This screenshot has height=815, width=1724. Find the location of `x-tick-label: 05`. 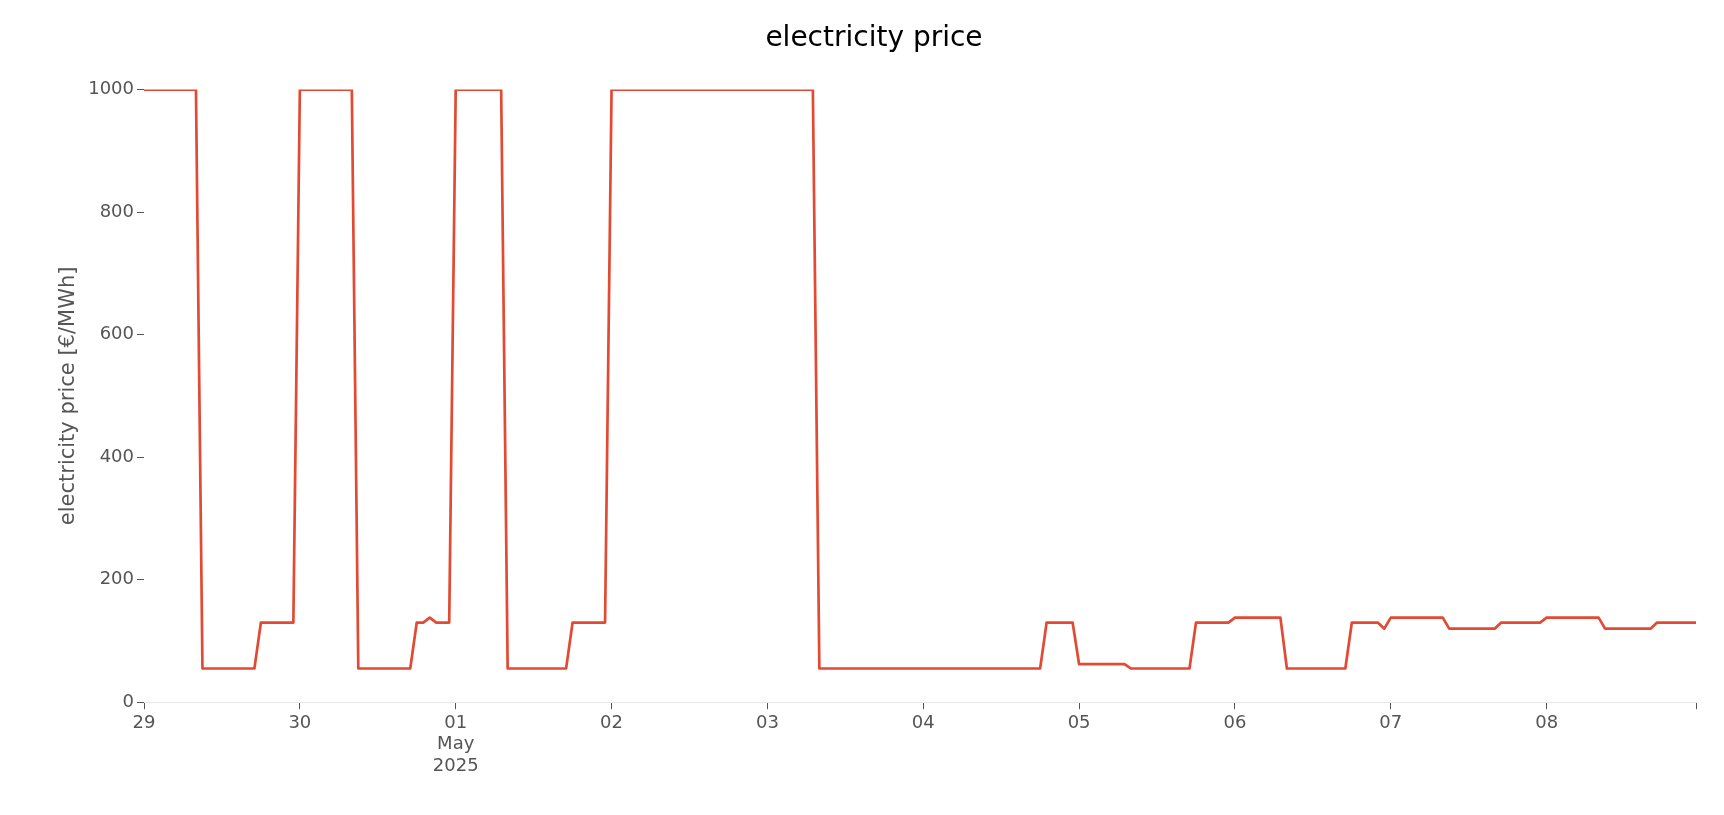

x-tick-label: 05 is located at coordinates (1079, 721).